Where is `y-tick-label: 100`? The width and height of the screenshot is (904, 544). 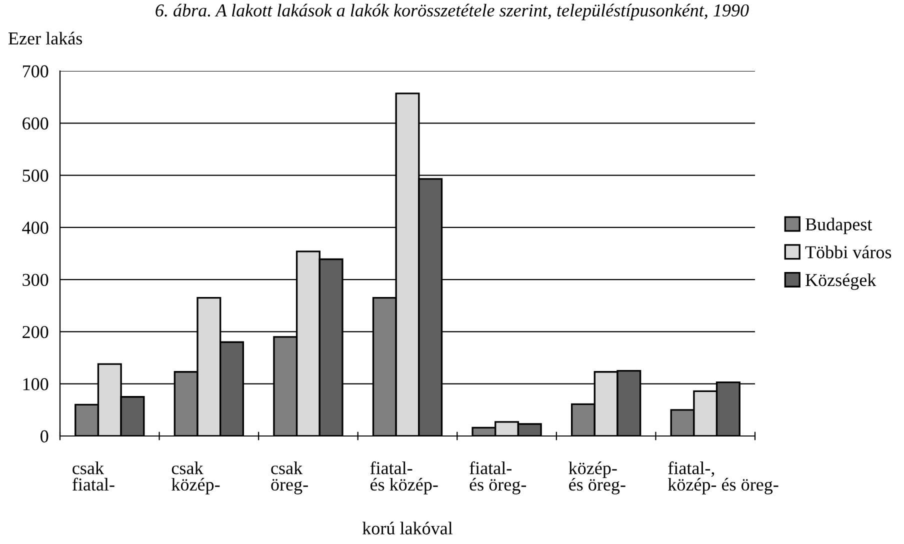
y-tick-label: 100 is located at coordinates (35, 384).